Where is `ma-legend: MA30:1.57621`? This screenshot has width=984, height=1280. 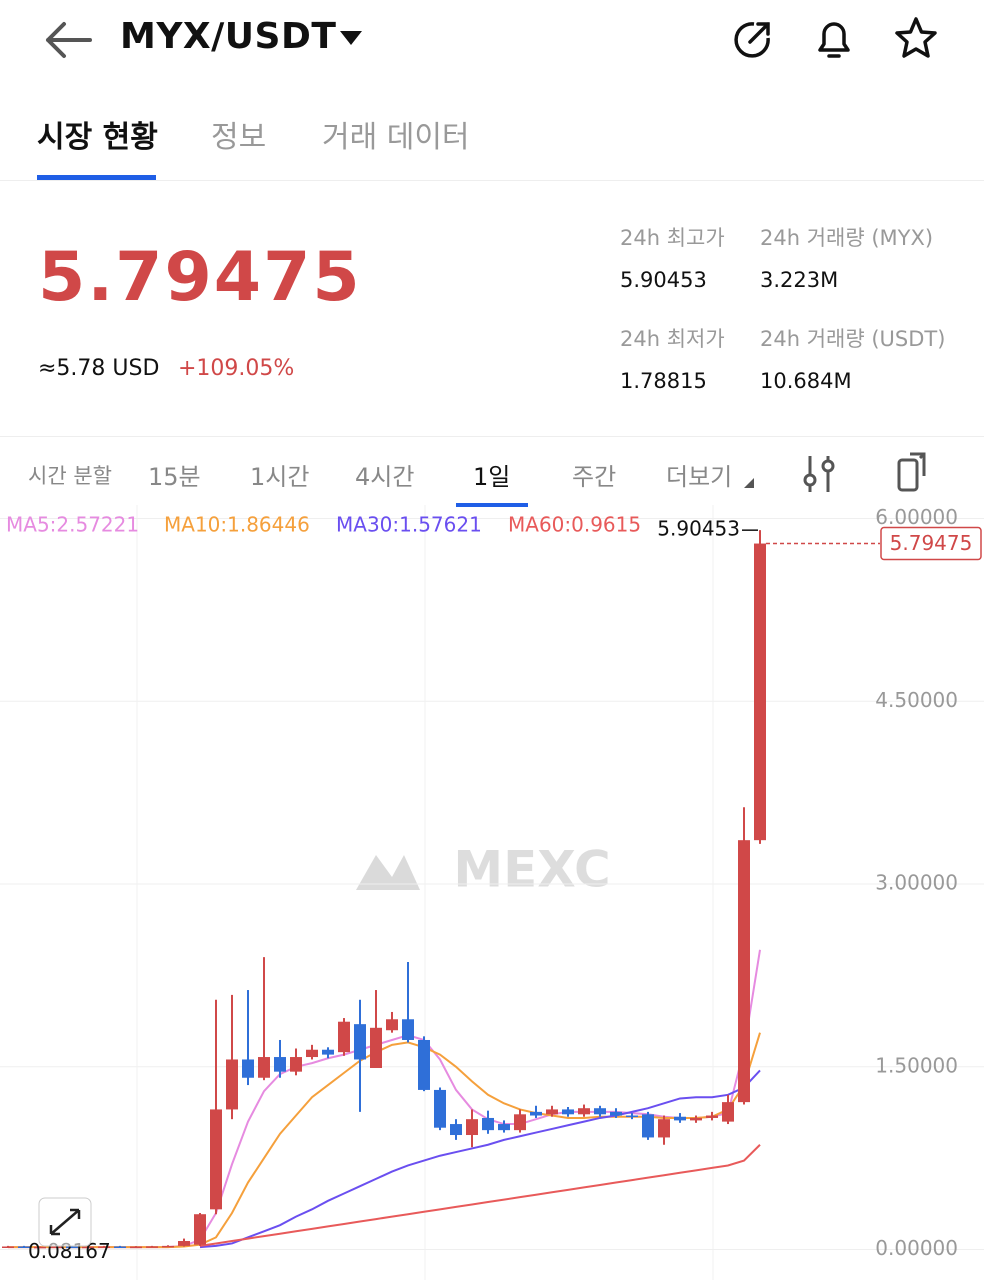
ma-legend: MA30:1.57621 is located at coordinates (409, 525).